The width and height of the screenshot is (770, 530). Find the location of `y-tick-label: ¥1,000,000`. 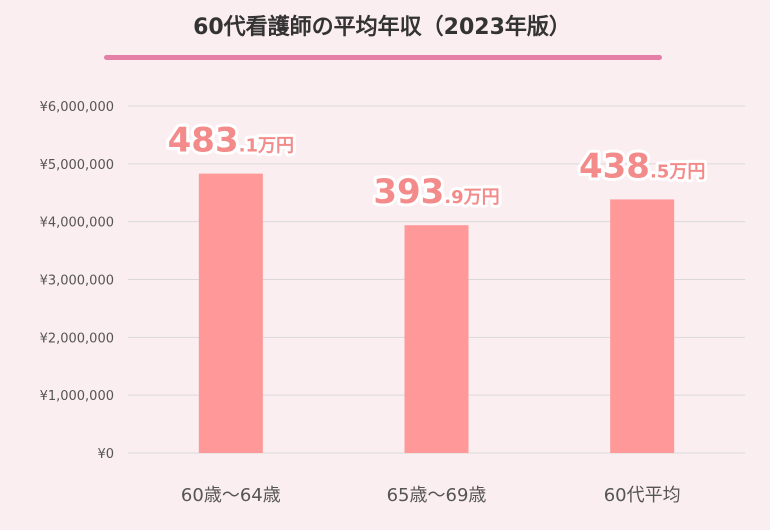

y-tick-label: ¥1,000,000 is located at coordinates (77, 396).